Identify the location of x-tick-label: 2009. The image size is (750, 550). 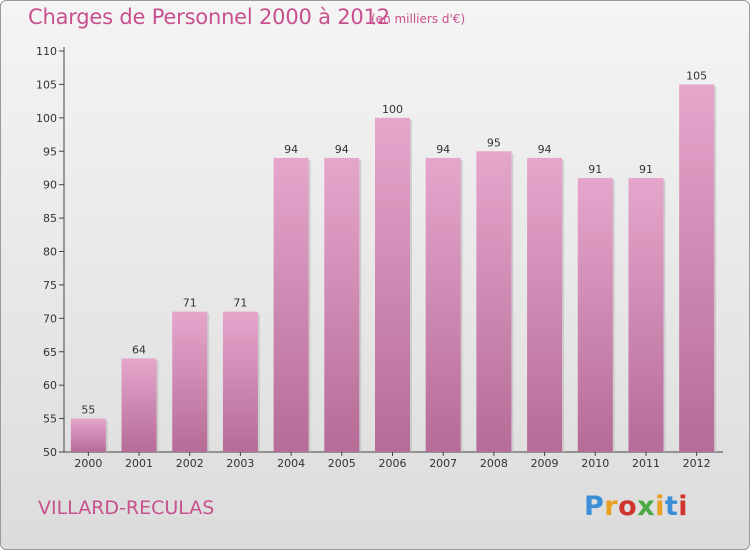
(545, 463).